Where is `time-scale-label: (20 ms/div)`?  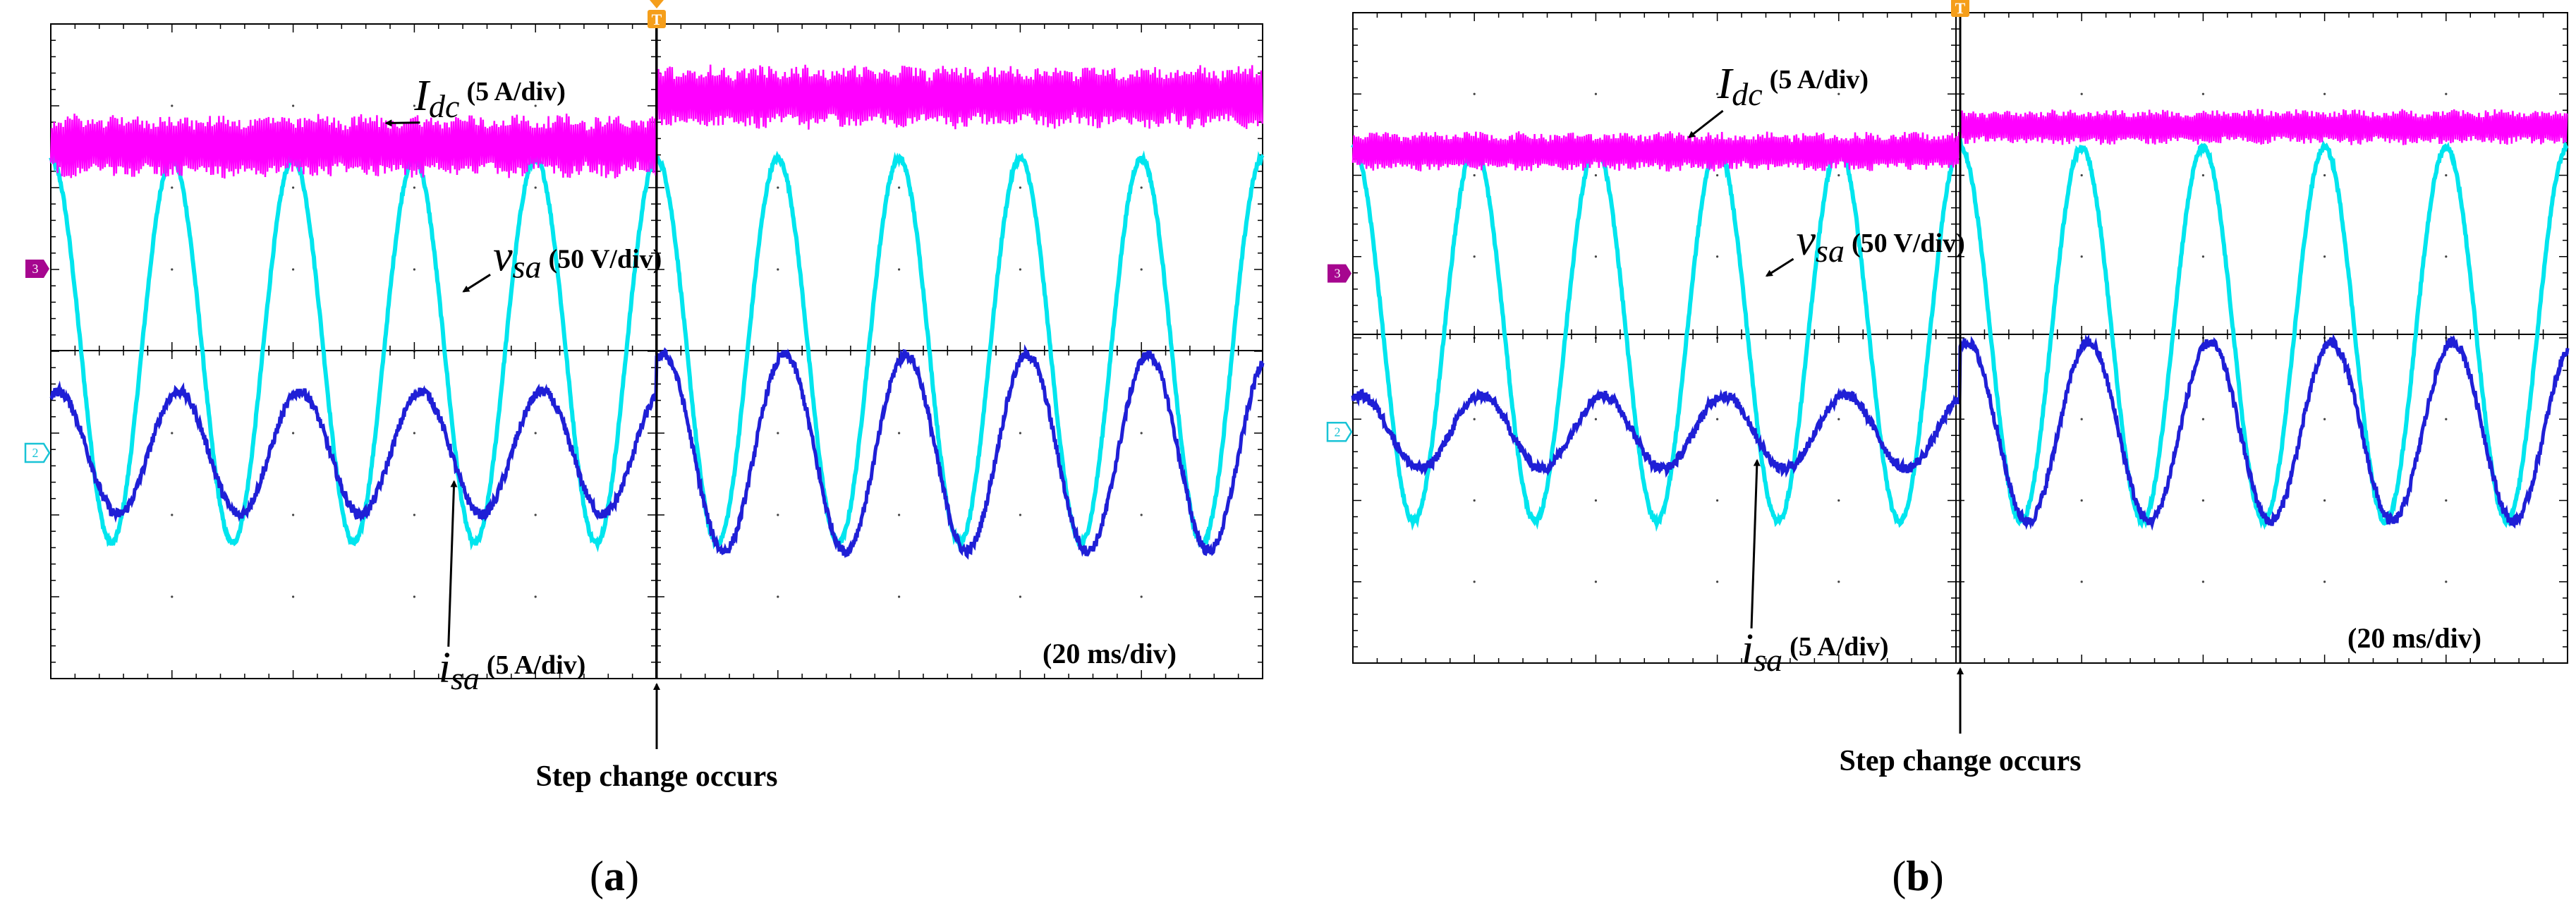
time-scale-label: (20 ms/div) is located at coordinates (1110, 653).